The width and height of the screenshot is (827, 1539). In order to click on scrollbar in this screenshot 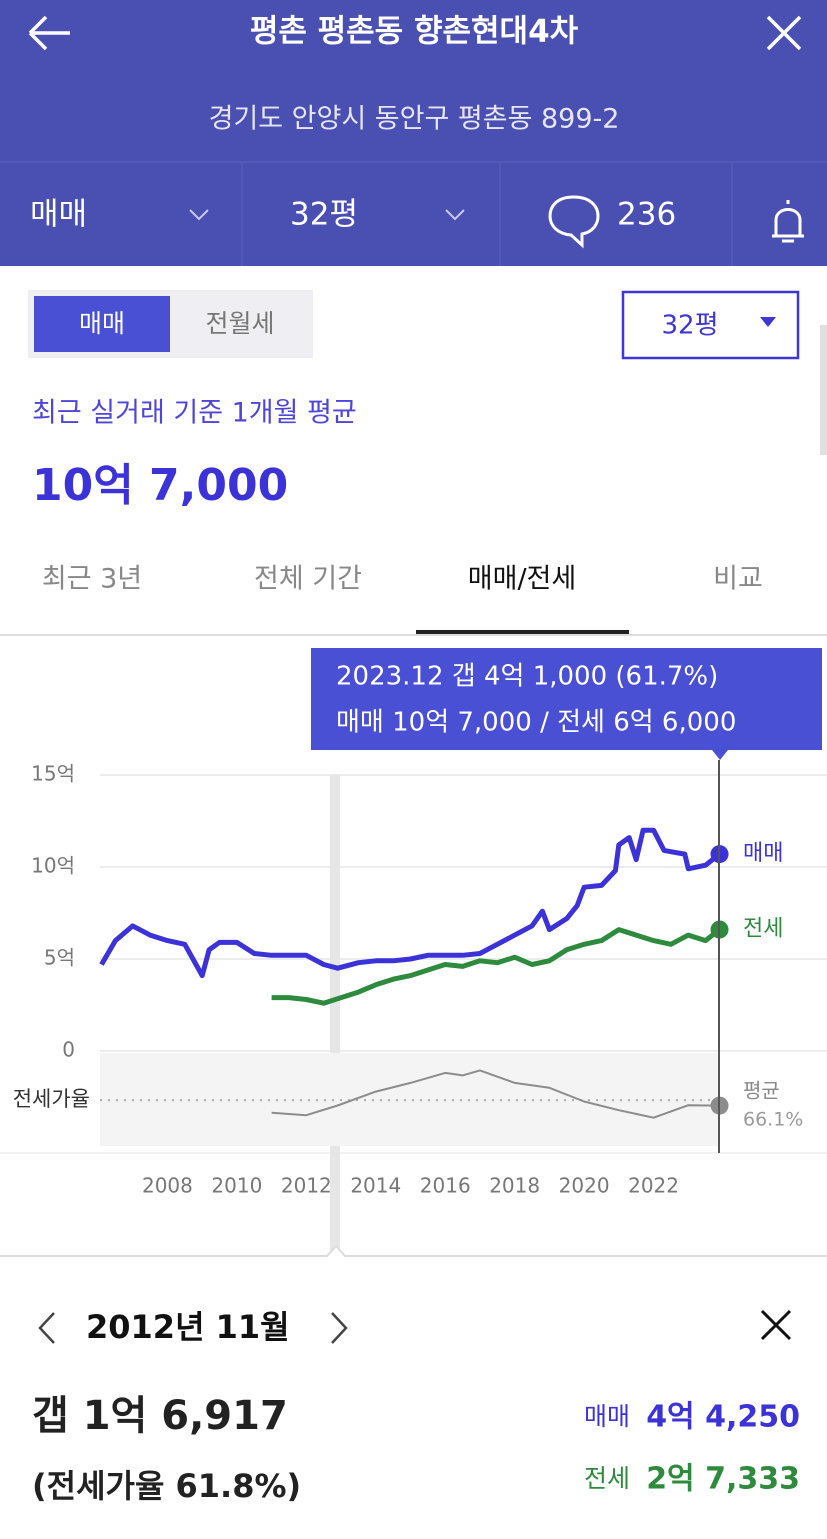, I will do `click(823, 390)`.